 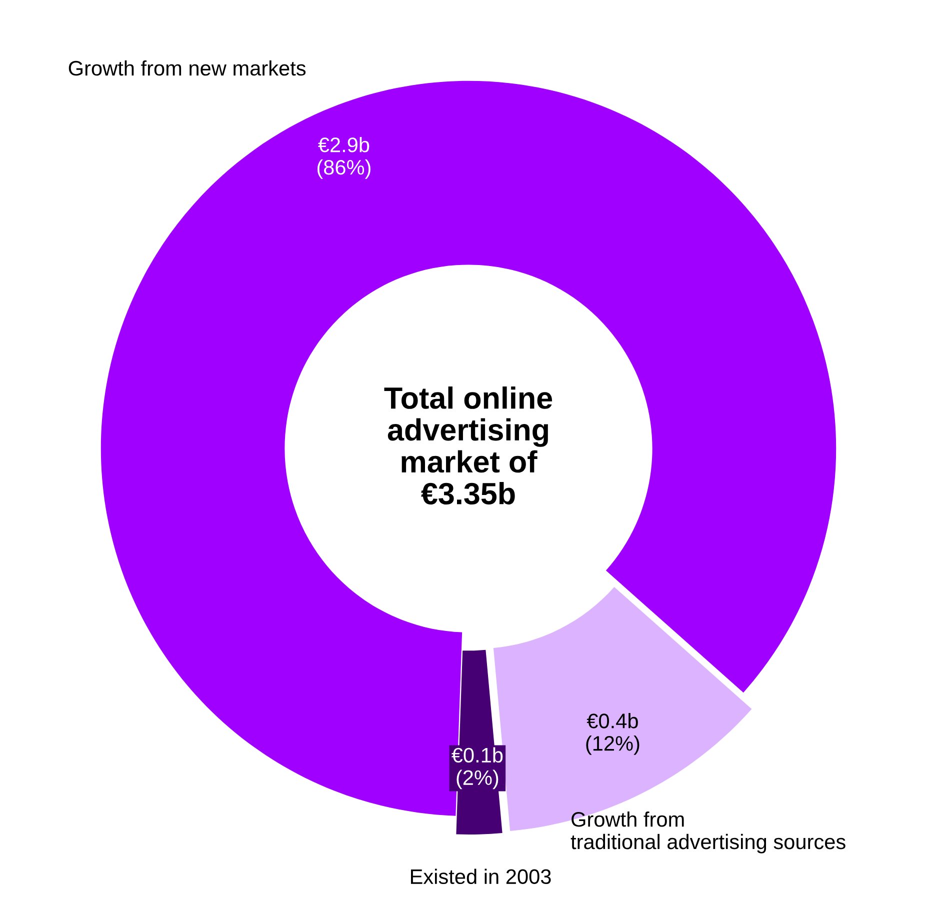 What do you see at coordinates (343, 157) in the screenshot?
I see `data-label: €2.9b (86%)` at bounding box center [343, 157].